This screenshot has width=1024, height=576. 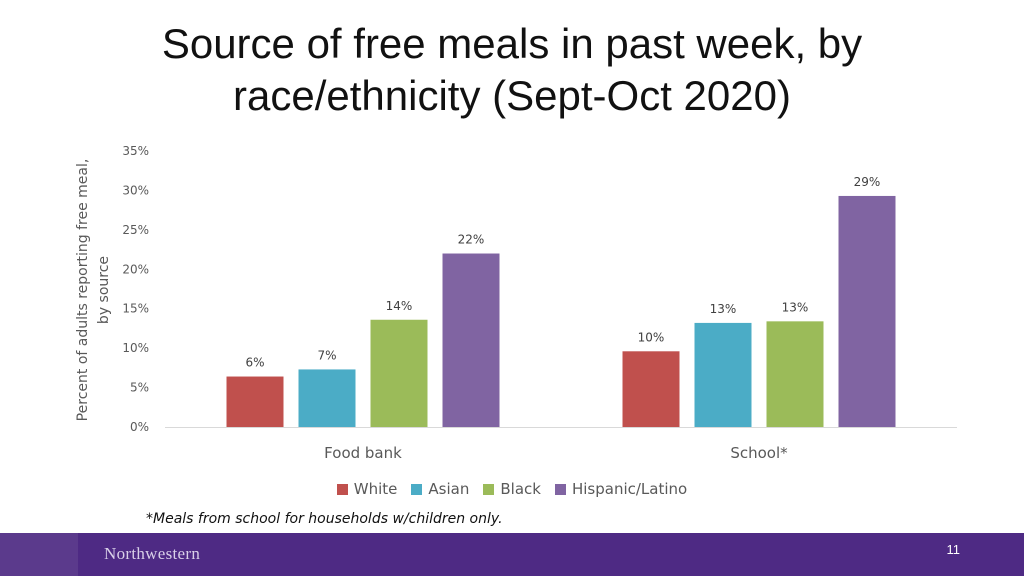 I want to click on category-label: School*, so click(x=759, y=453).